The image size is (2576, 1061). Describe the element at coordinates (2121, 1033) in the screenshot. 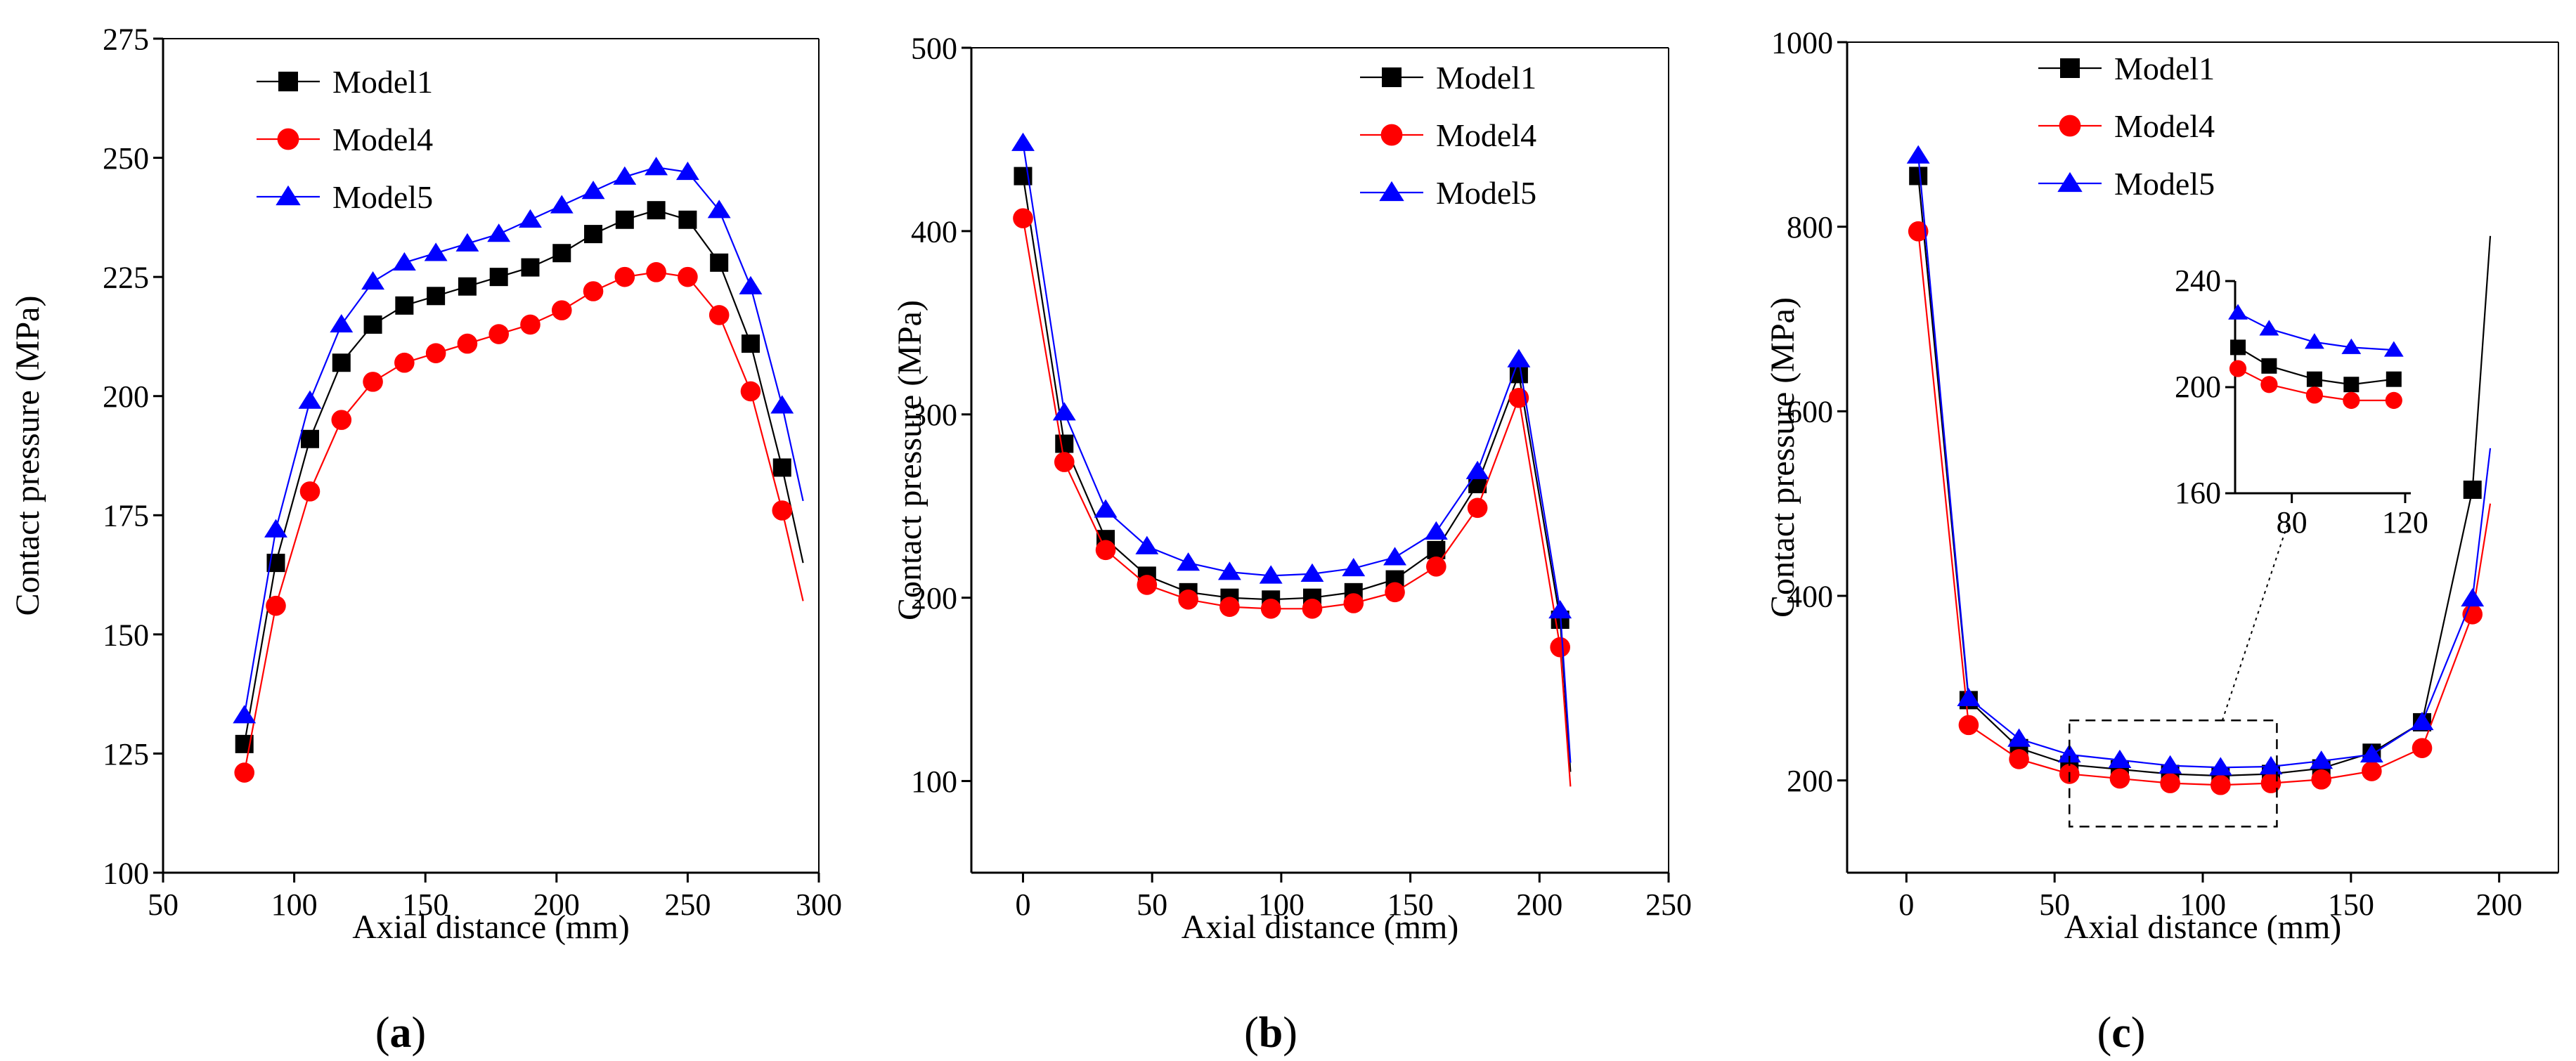

I see `panel-c-label: (c)` at that location.